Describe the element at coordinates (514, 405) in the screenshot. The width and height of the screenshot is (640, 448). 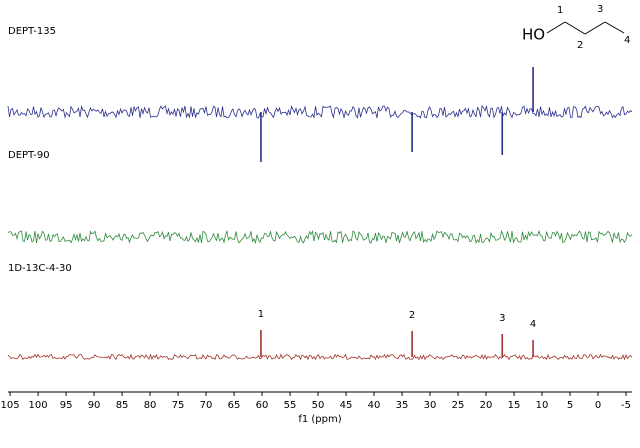
I see `x-tick-label: 15` at that location.